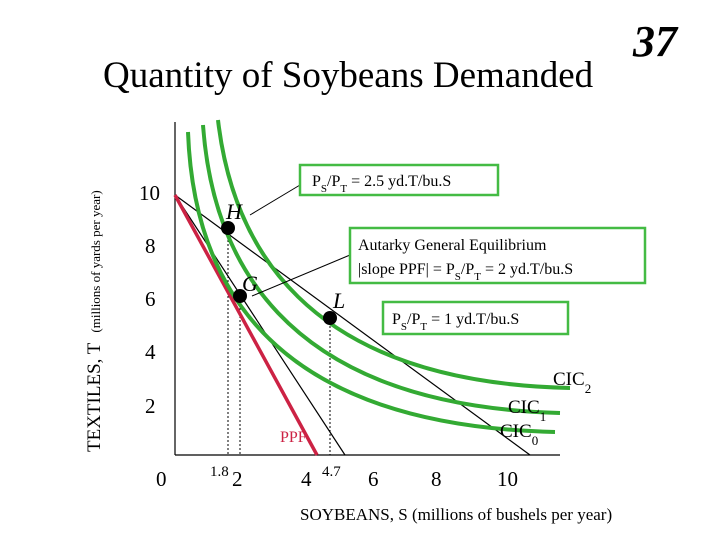 The height and width of the screenshot is (540, 720). Describe the element at coordinates (95, 261) in the screenshot. I see `y-axis-label-unit: (millions of yards per year)` at that location.